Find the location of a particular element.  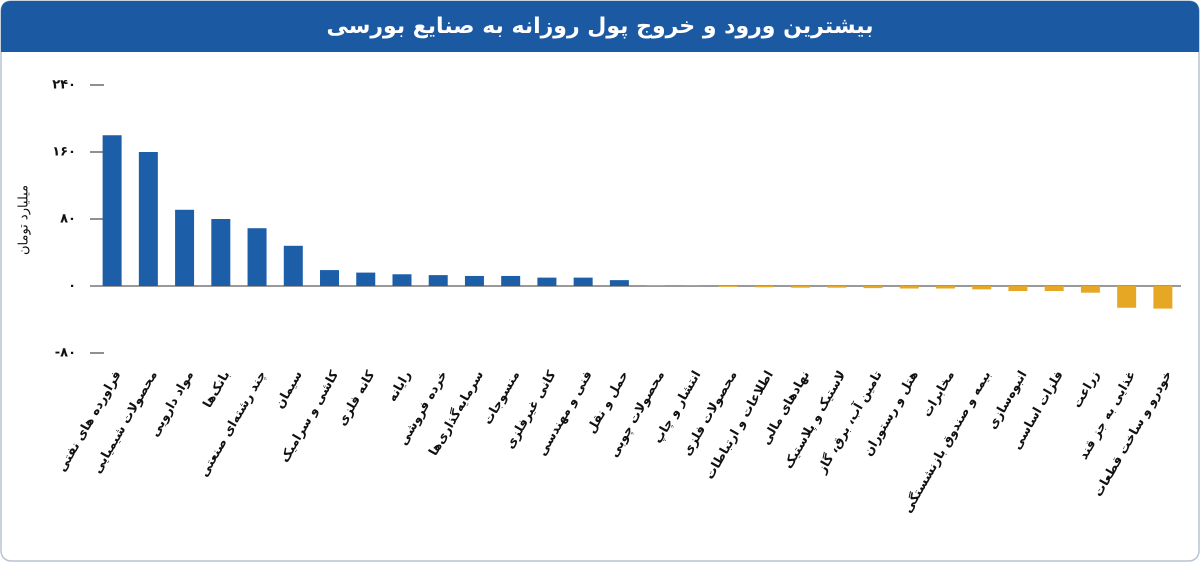

y-tick-label: ۰ is located at coordinates (72, 286).